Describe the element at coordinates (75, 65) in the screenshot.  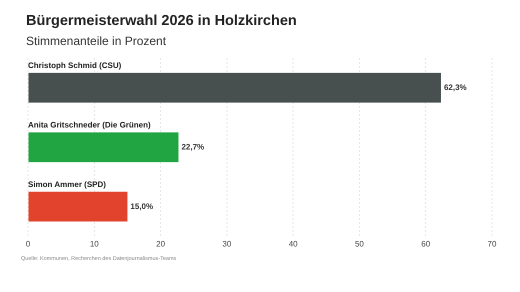
I see `y-tick-label: Christoph Schmid (CSU)` at that location.